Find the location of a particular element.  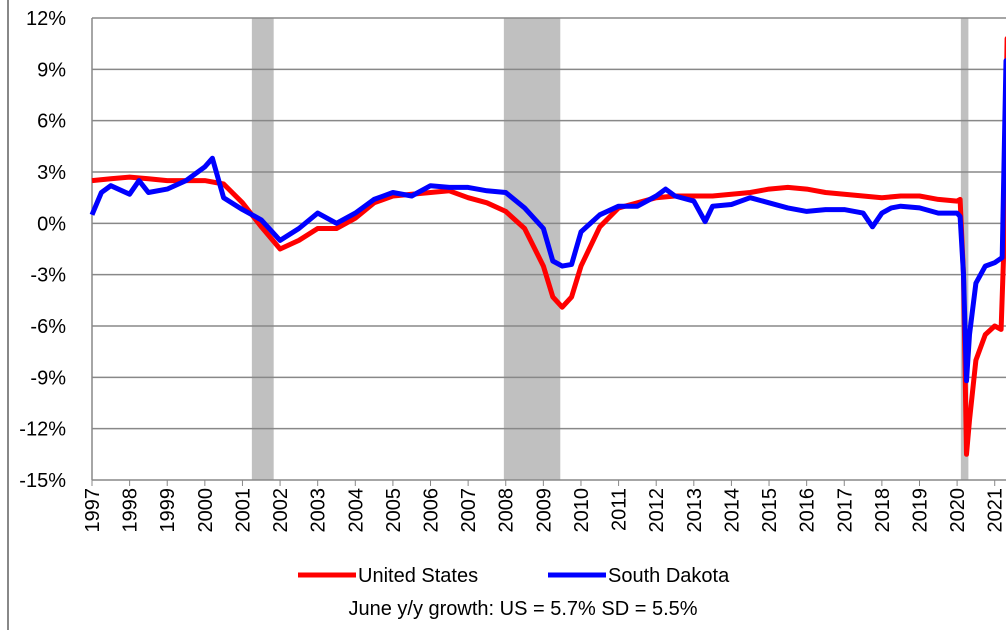

x-tick-label: 2015 is located at coordinates (770, 510).